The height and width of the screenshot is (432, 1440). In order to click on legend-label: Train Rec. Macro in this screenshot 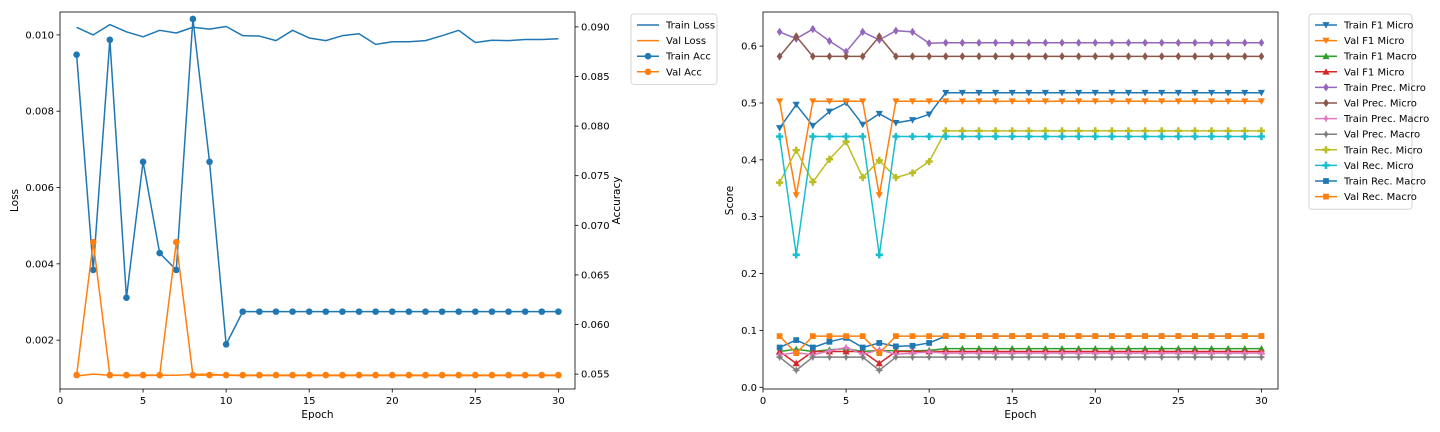, I will do `click(1384, 182)`.